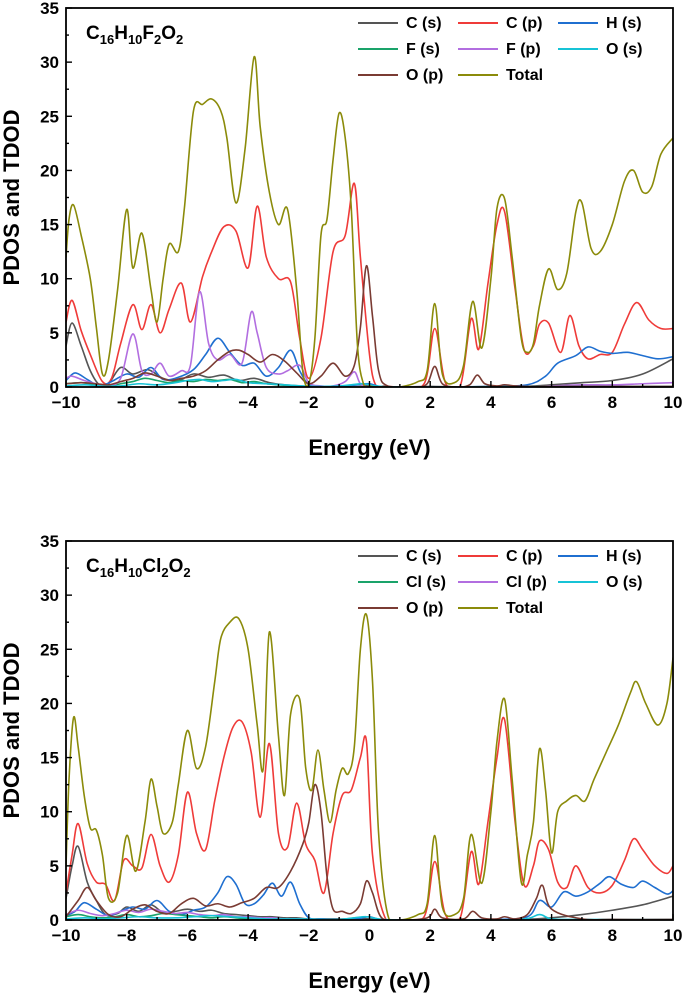 The height and width of the screenshot is (994, 685). What do you see at coordinates (399, 49) in the screenshot?
I see `legend-item: F (s)` at bounding box center [399, 49].